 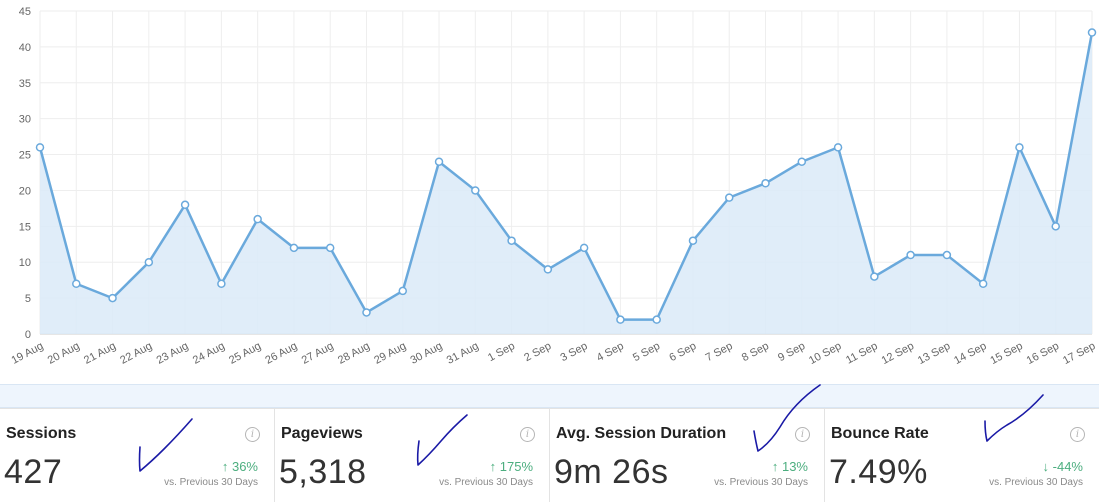 I want to click on metric-change: ↑ 175%, so click(x=511, y=466).